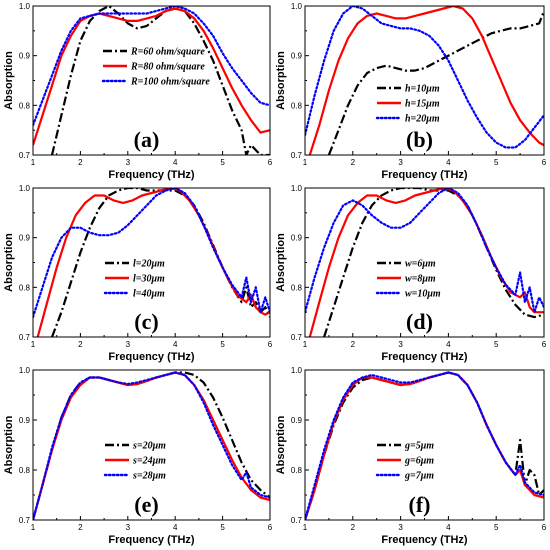 Image resolution: width=550 pixels, height=550 pixels. What do you see at coordinates (419, 139) in the screenshot?
I see `panel-label: (b)` at bounding box center [419, 139].